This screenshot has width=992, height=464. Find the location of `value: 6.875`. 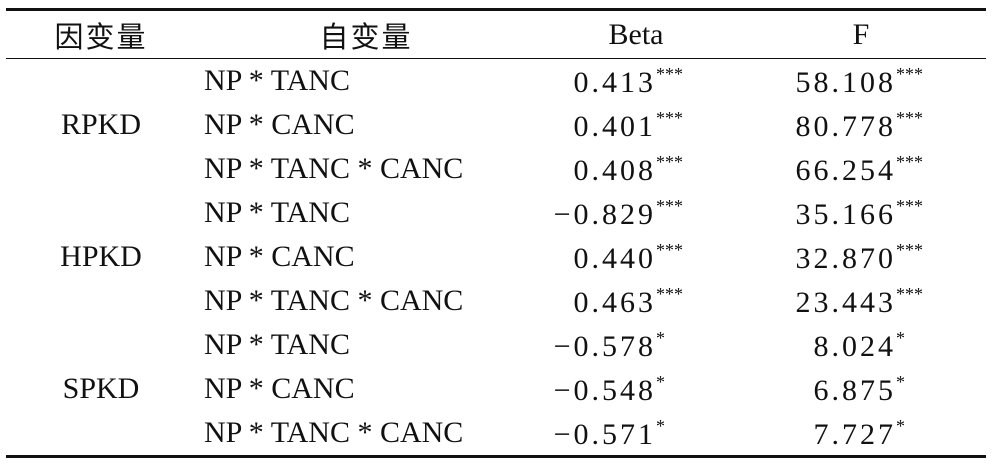

value: 6.875 is located at coordinates (854, 390).